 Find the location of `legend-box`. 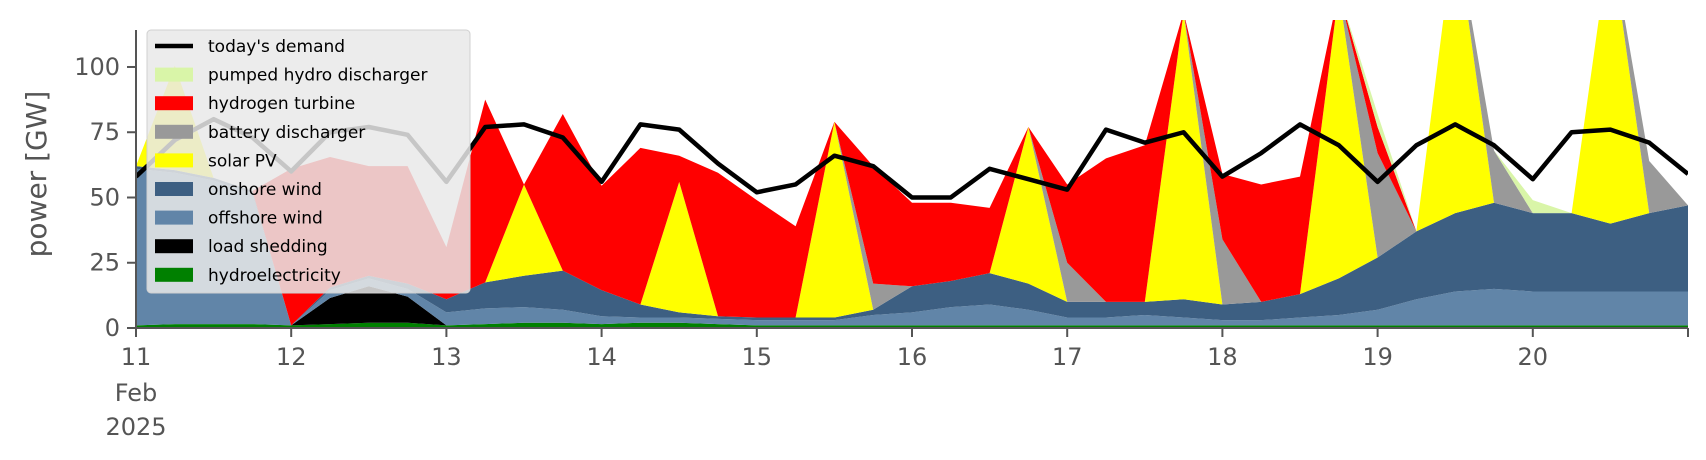

legend-box is located at coordinates (308, 161).